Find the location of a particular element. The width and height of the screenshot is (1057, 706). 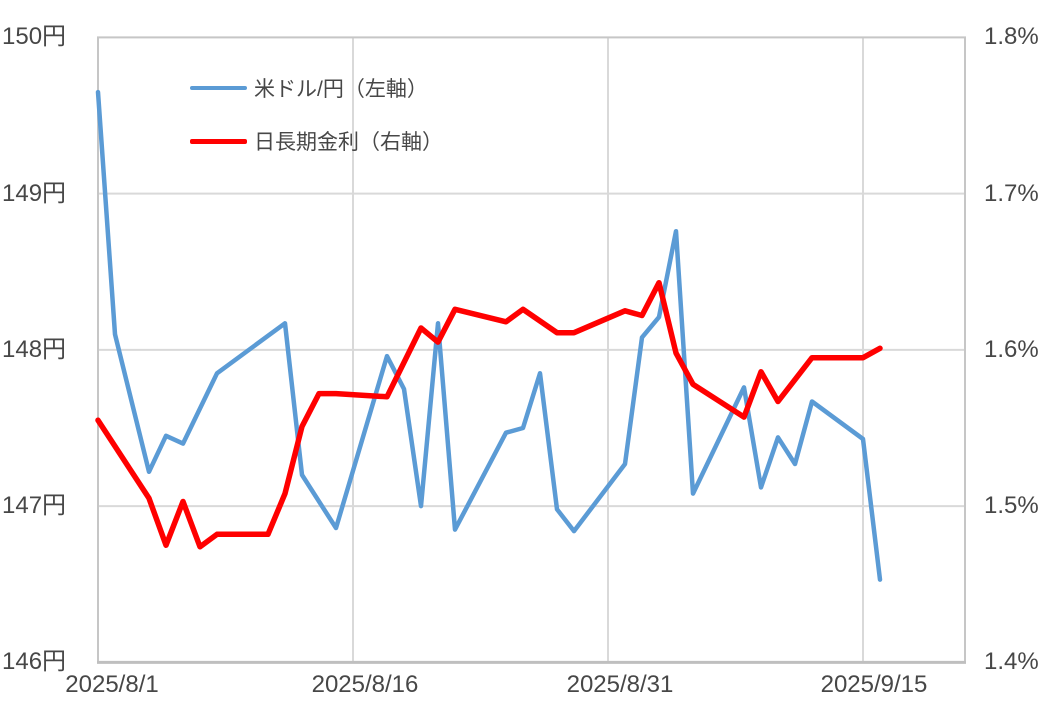

y-left-tick-150: 150円 is located at coordinates (34, 36).